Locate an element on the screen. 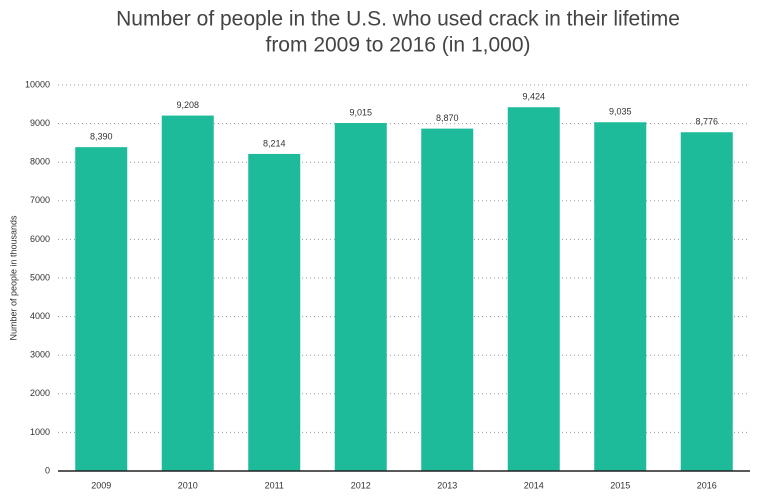 The height and width of the screenshot is (496, 768). y-tick-label: 10000 is located at coordinates (37, 84).